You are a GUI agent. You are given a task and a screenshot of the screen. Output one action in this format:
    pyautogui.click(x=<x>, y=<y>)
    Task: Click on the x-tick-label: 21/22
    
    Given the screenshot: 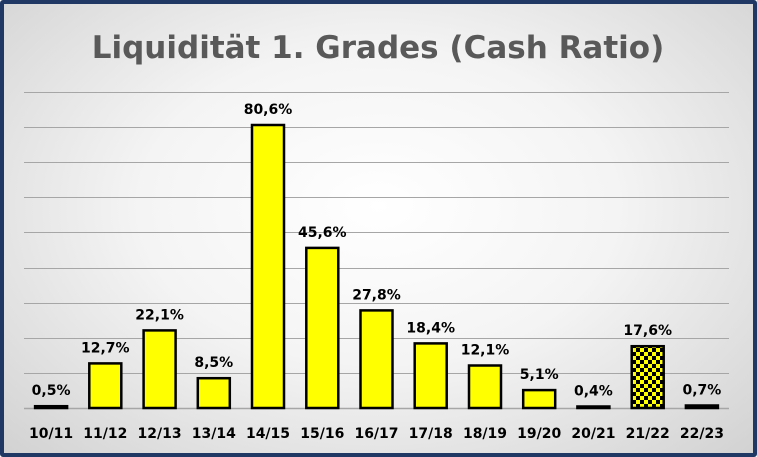 What is the action you would take?
    pyautogui.click(x=648, y=434)
    